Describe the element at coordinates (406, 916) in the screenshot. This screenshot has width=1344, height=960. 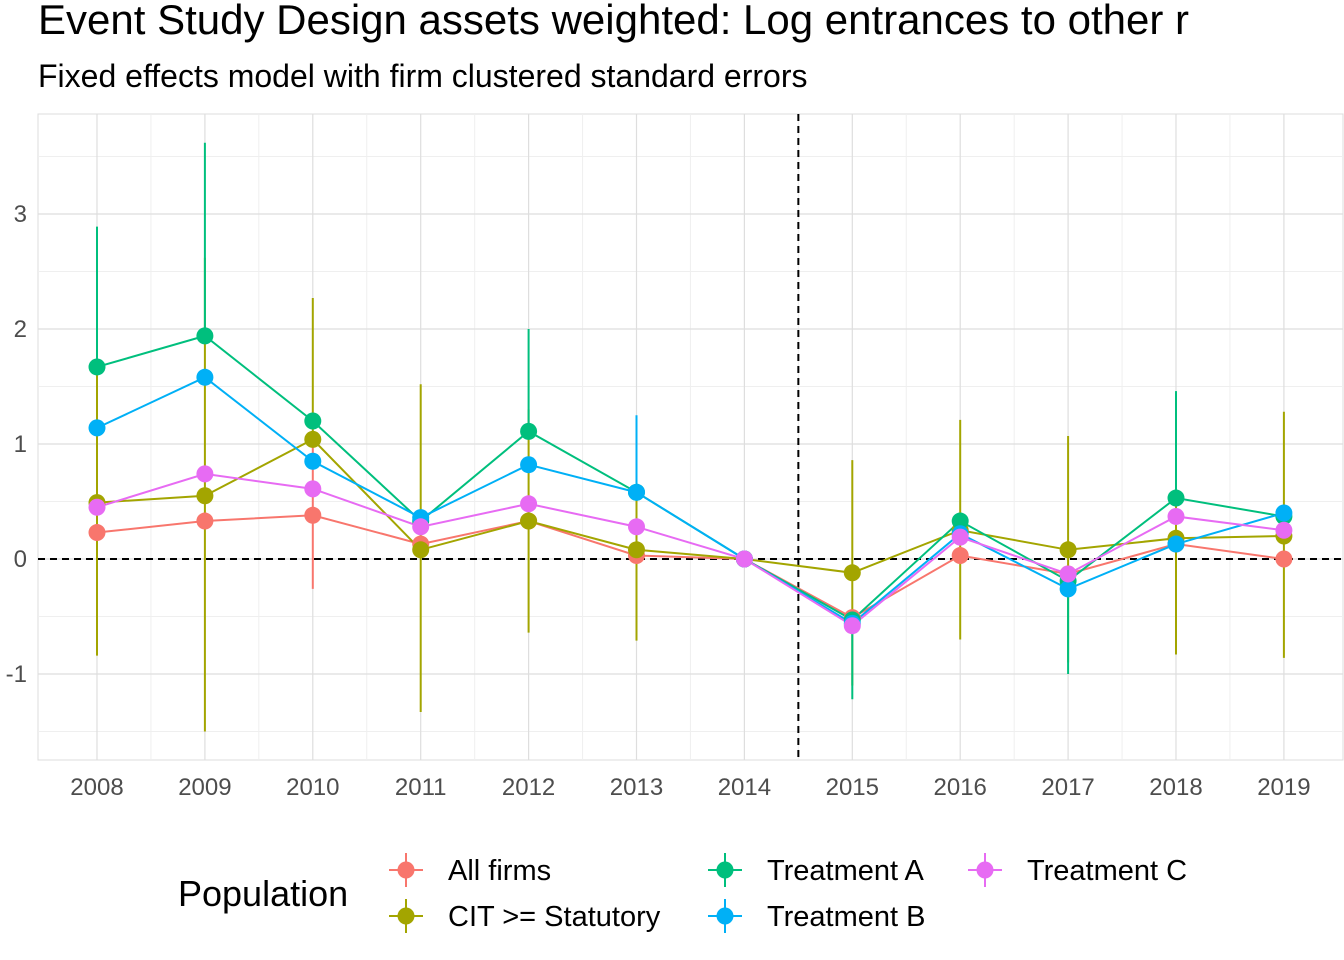
I see `legend-key-point-cit-statutory` at that location.